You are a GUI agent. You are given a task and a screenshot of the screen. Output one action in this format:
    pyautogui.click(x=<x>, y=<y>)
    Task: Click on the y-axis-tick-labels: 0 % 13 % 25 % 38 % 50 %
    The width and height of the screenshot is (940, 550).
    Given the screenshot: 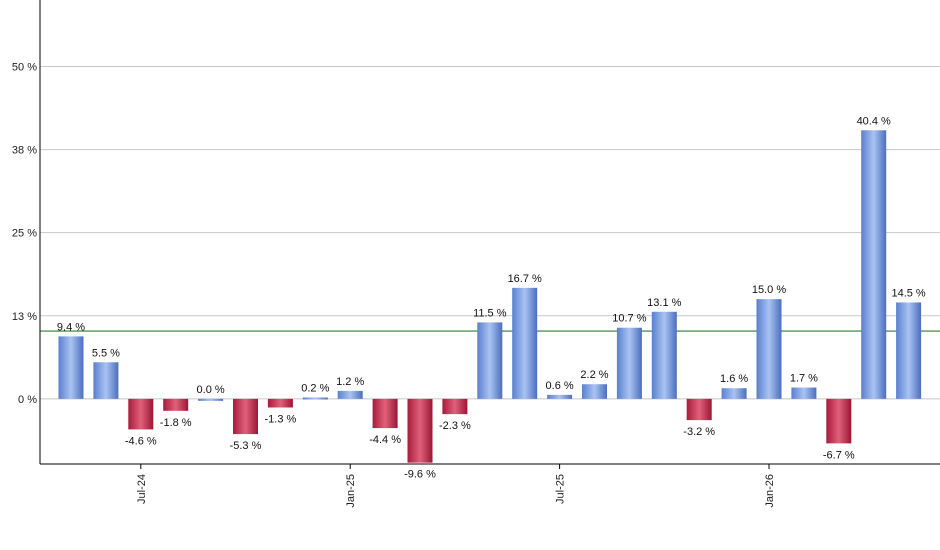 What is the action you would take?
    pyautogui.click(x=24, y=233)
    